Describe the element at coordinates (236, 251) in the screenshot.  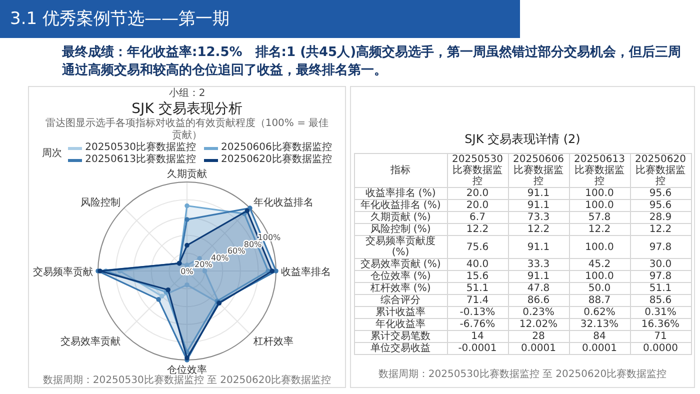
I see `y-tick-label: 60%` at that location.